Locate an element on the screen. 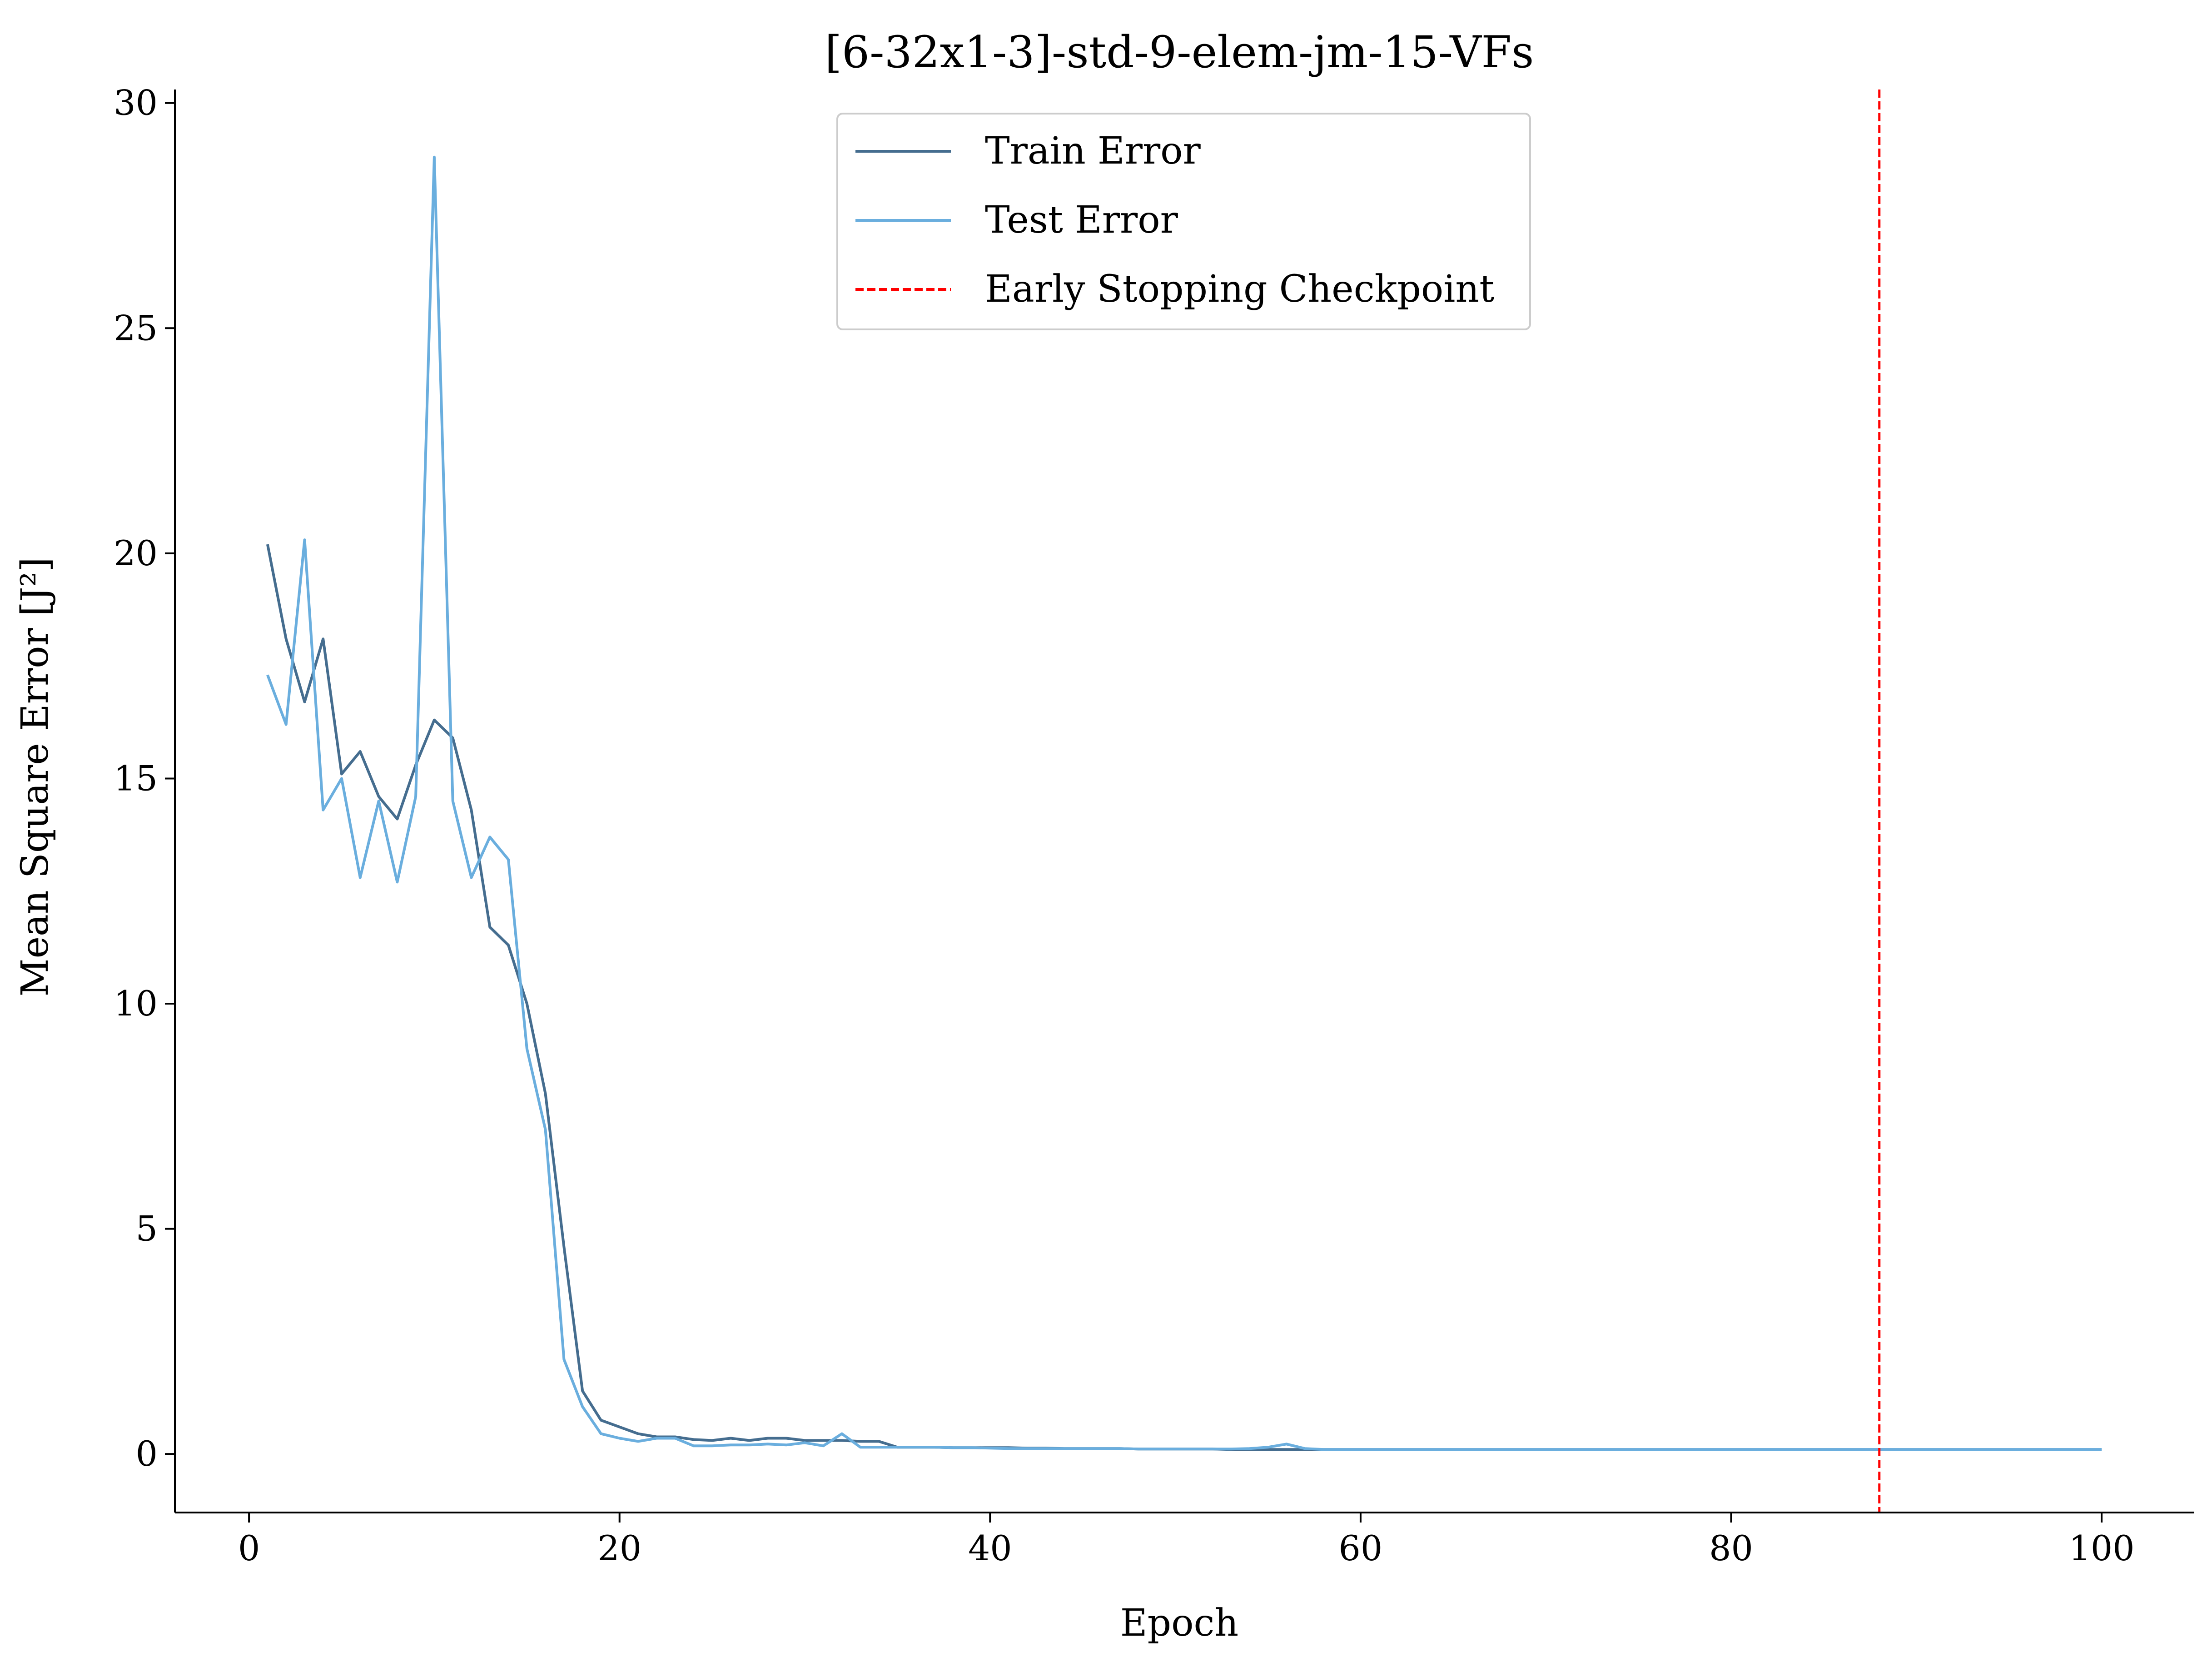 This screenshot has width=2212, height=1667. y-tick-label: 30 is located at coordinates (136, 103).